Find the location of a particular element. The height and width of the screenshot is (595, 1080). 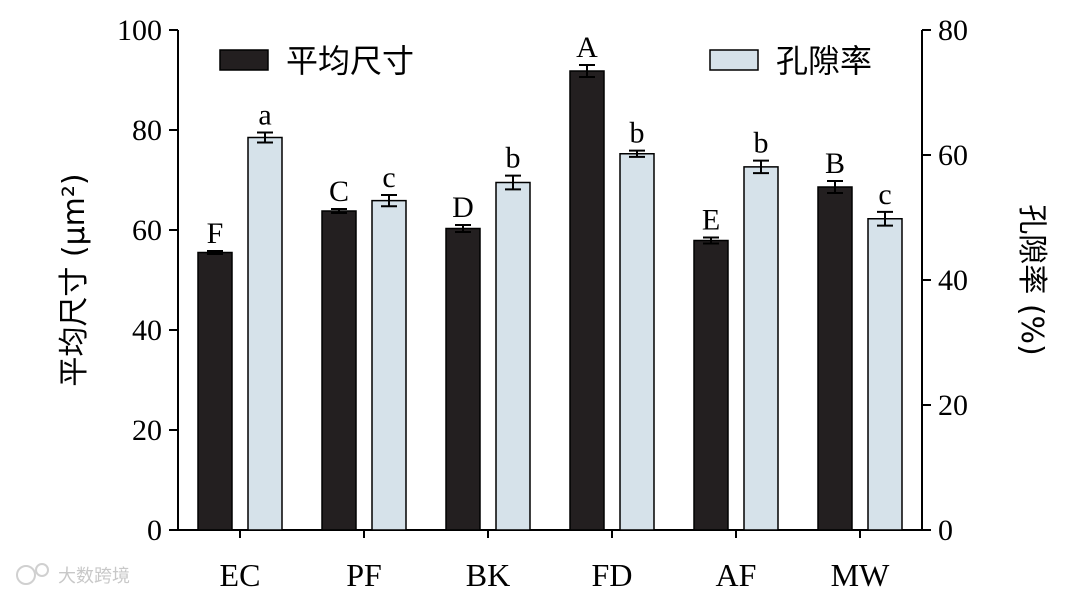

x-tick-label: MW is located at coordinates (860, 575).